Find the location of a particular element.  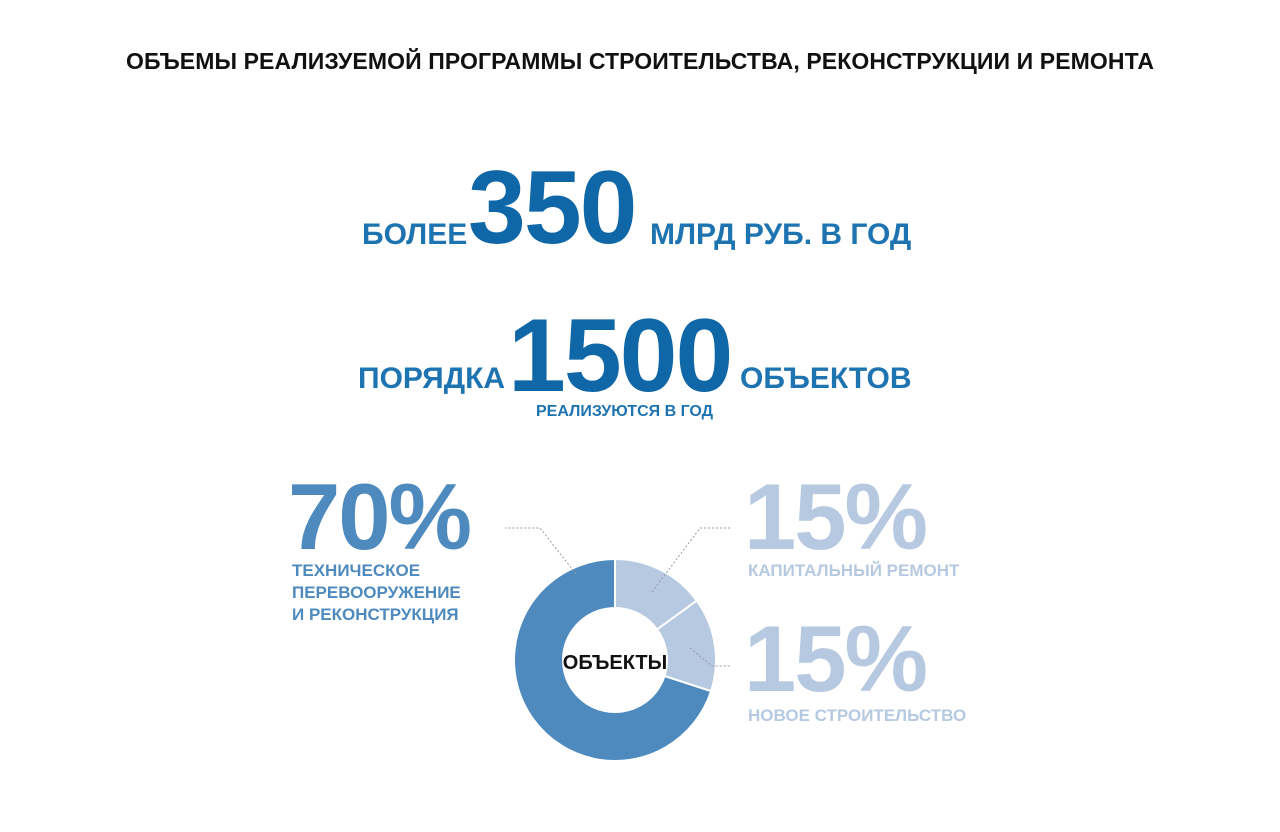

objects-subtitle: РЕАЛИЗУЮТСЯ В ГОД is located at coordinates (625, 411).